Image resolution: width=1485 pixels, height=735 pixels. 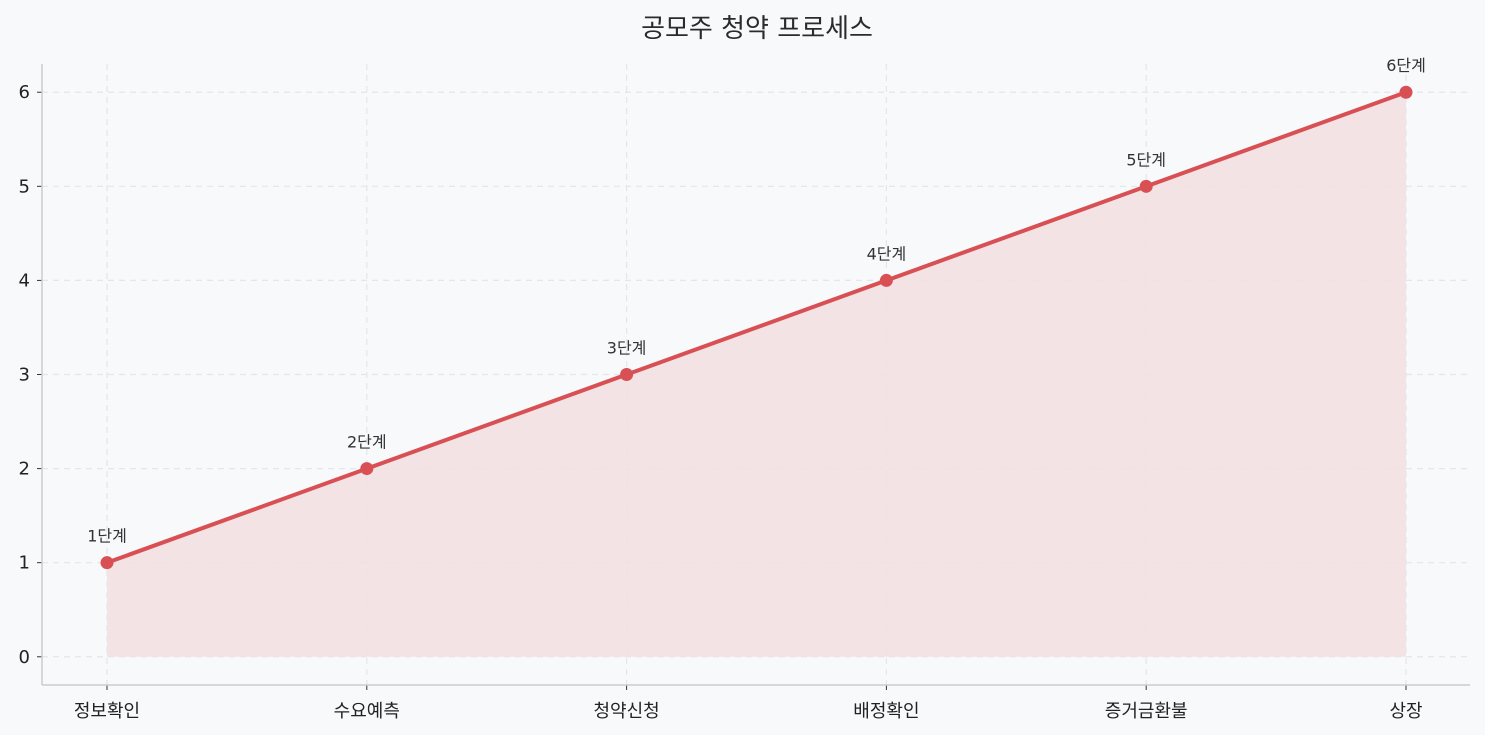 What do you see at coordinates (626, 711) in the screenshot?
I see `x-tick-label: 청약신청` at bounding box center [626, 711].